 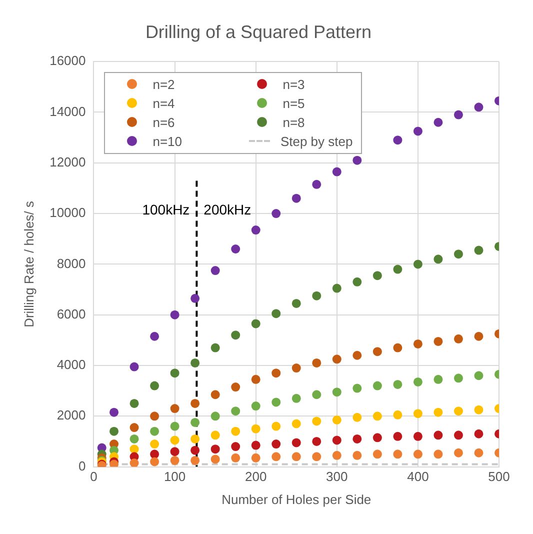 I want to click on y-tick-label: 6000, so click(x=71, y=314).